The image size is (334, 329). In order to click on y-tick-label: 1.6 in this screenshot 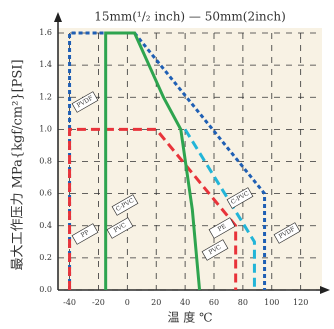, I will do `click(45, 32)`.